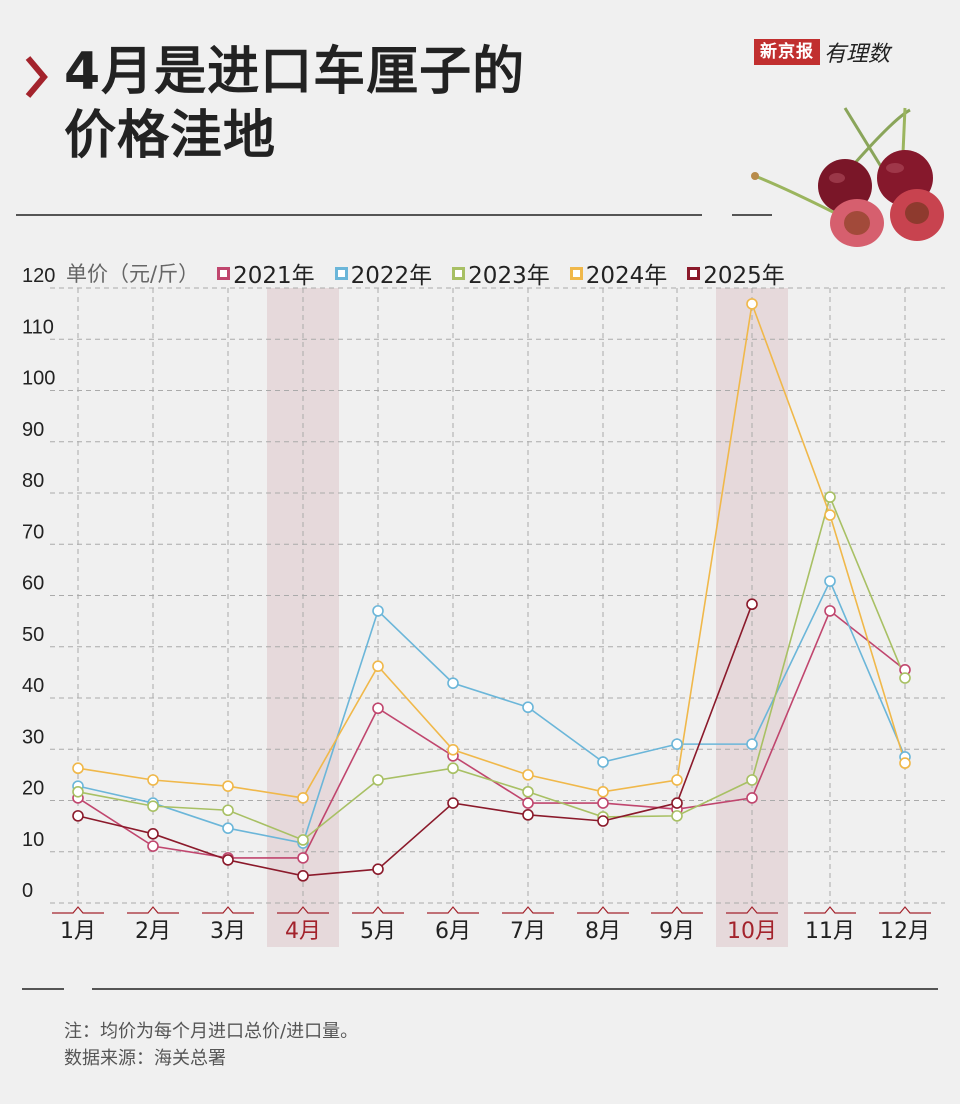 This screenshot has height=1104, width=960. What do you see at coordinates (36, 77) in the screenshot?
I see `chevron-right-icon` at bounding box center [36, 77].